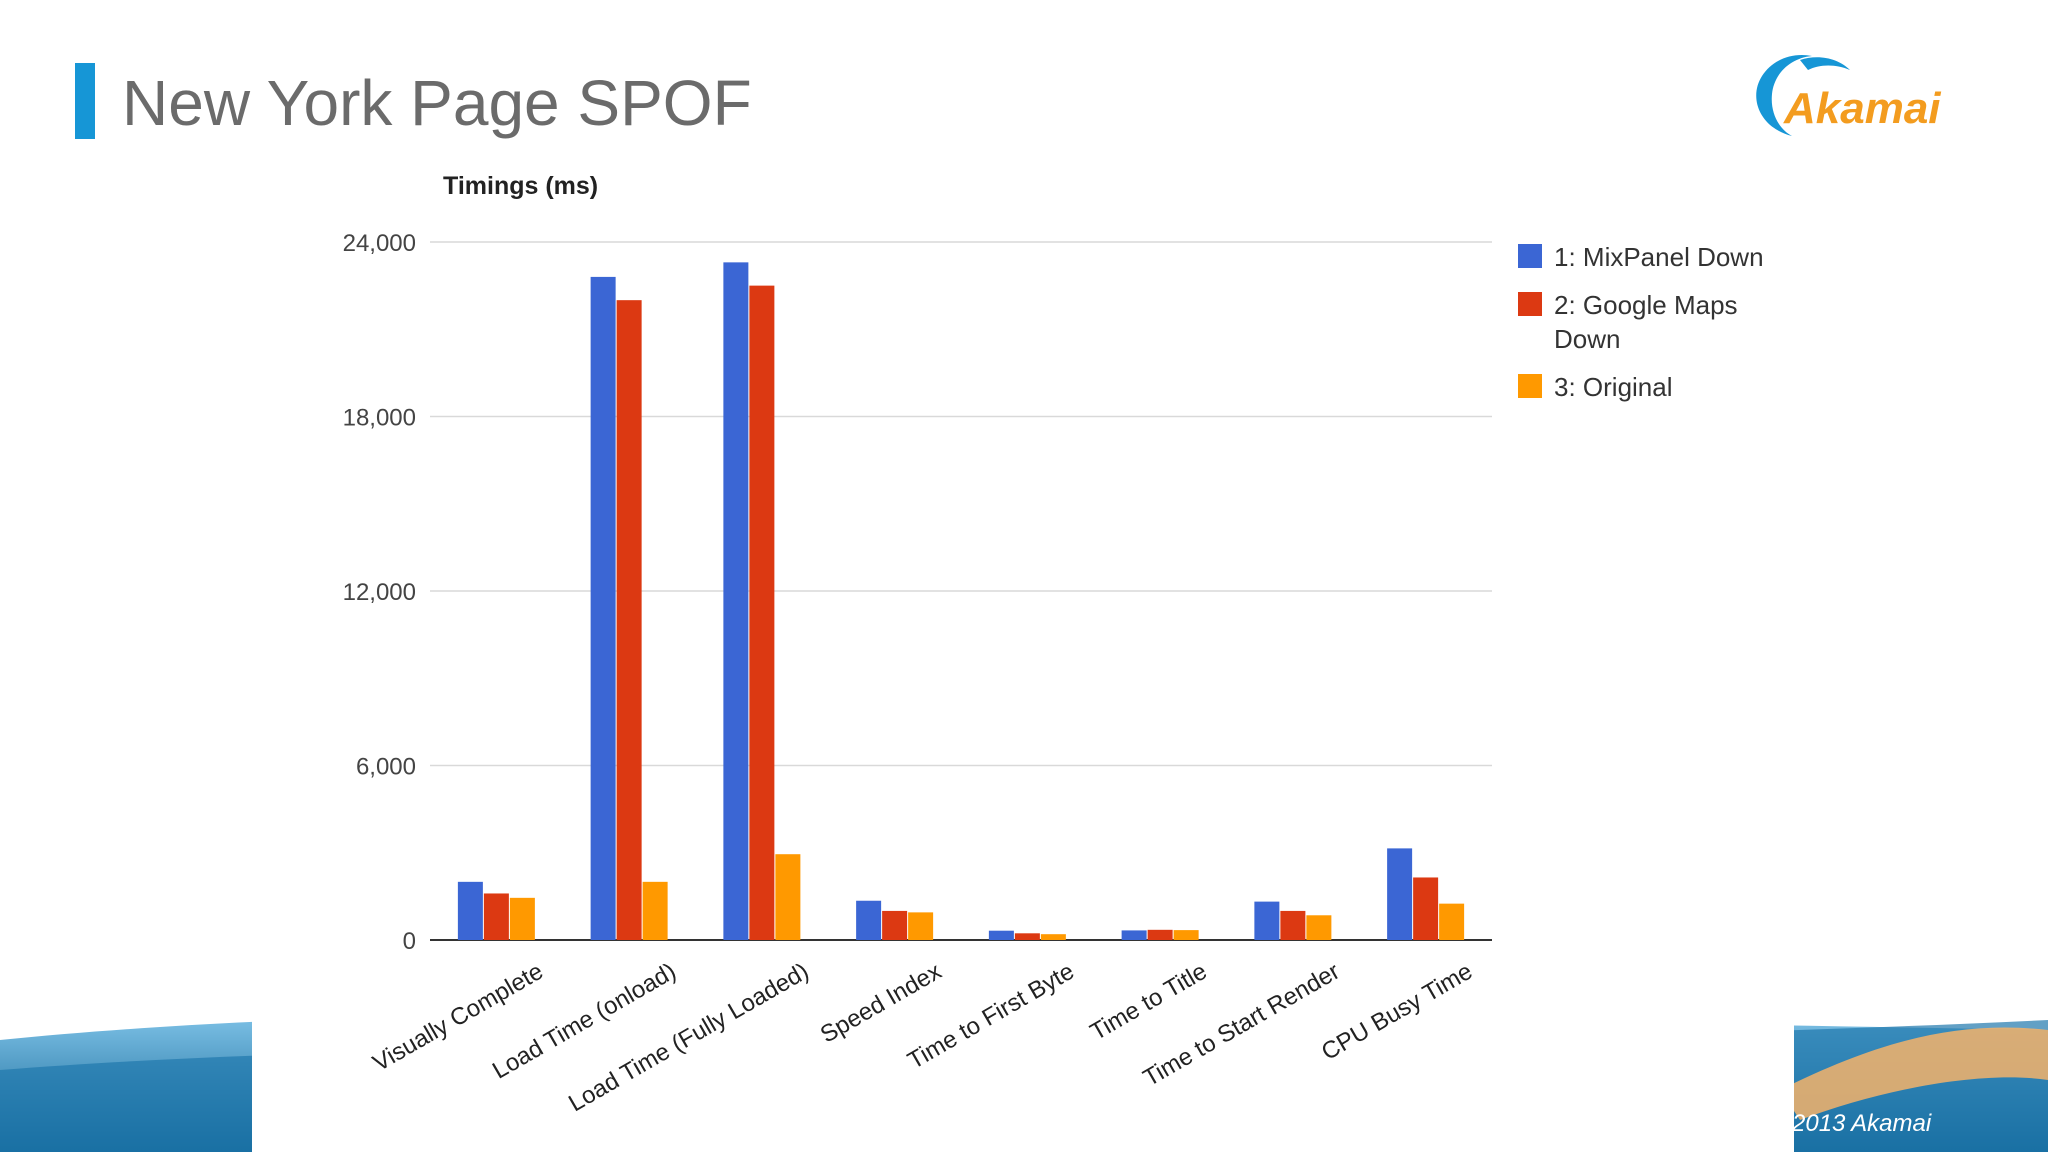 This screenshot has height=1152, width=2048. Describe the element at coordinates (1149, 1002) in the screenshot. I see `x-tick-label: Time to Title` at that location.